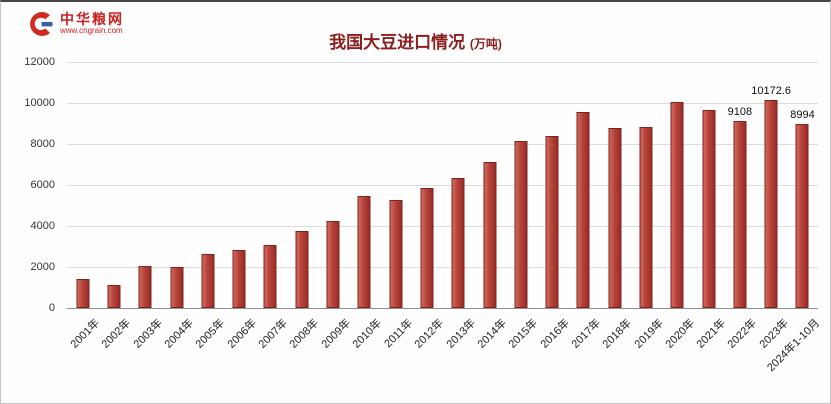 This screenshot has height=404, width=831. I want to click on y-axis: 0 2000 4000 6000 8000 10000 12000, so click(38, 185).